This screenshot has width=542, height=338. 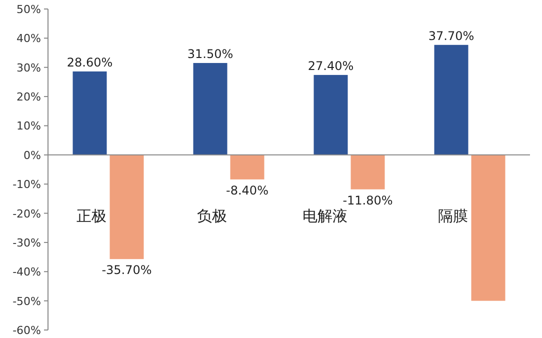 What do you see at coordinates (367, 200) in the screenshot?
I see `data-label: -11.80%` at bounding box center [367, 200].